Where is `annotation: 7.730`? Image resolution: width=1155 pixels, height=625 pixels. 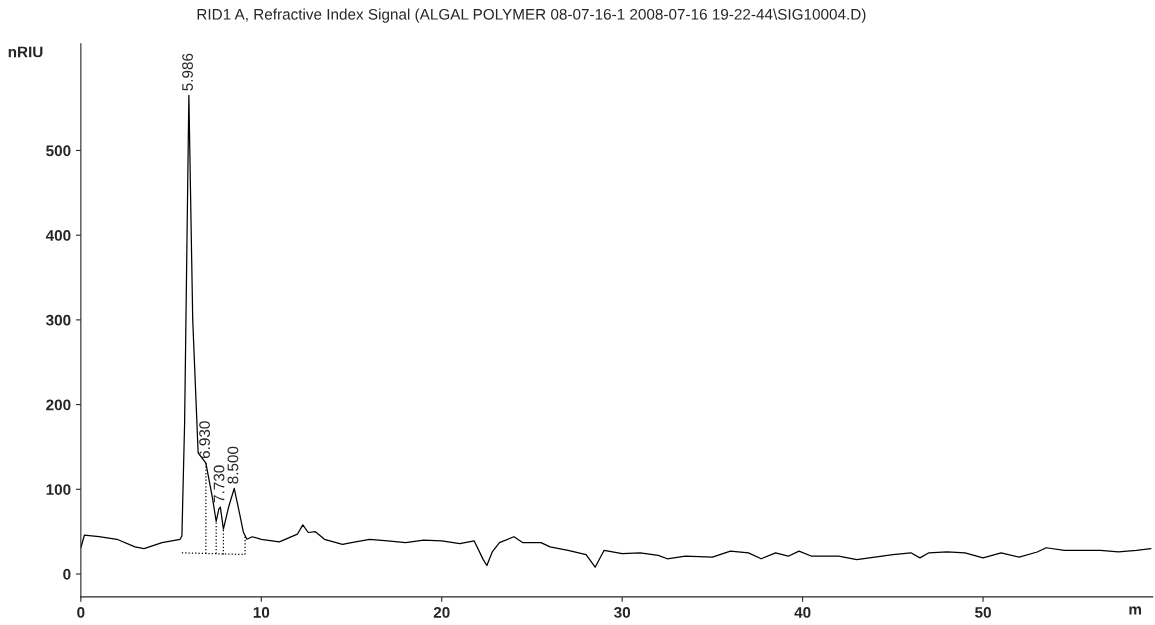 annotation: 7.730 is located at coordinates (219, 484).